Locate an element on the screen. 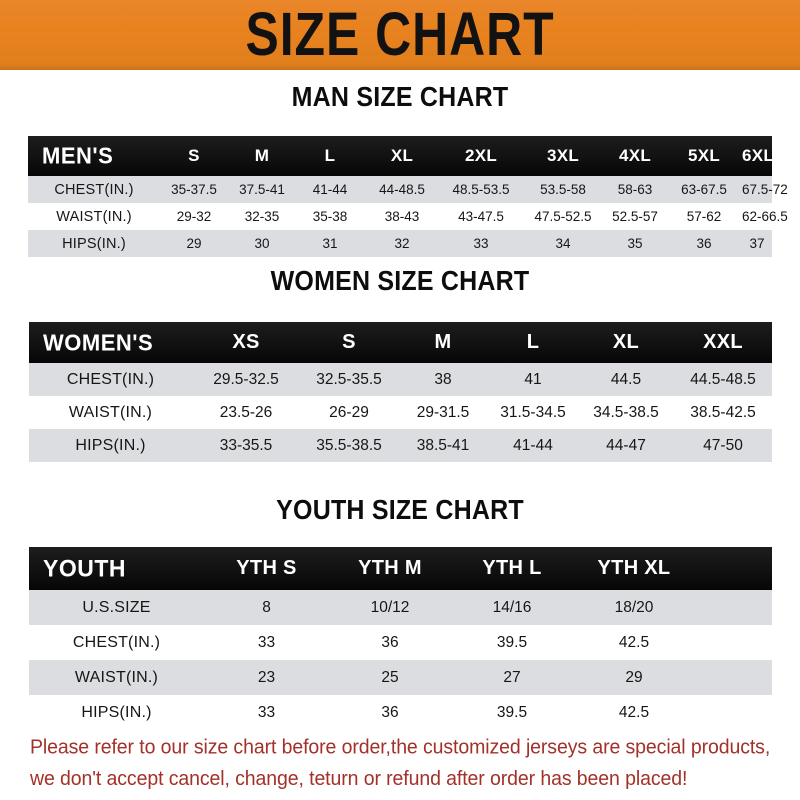 The height and width of the screenshot is (800, 800). youth-hips-l: 39.5 is located at coordinates (512, 712).